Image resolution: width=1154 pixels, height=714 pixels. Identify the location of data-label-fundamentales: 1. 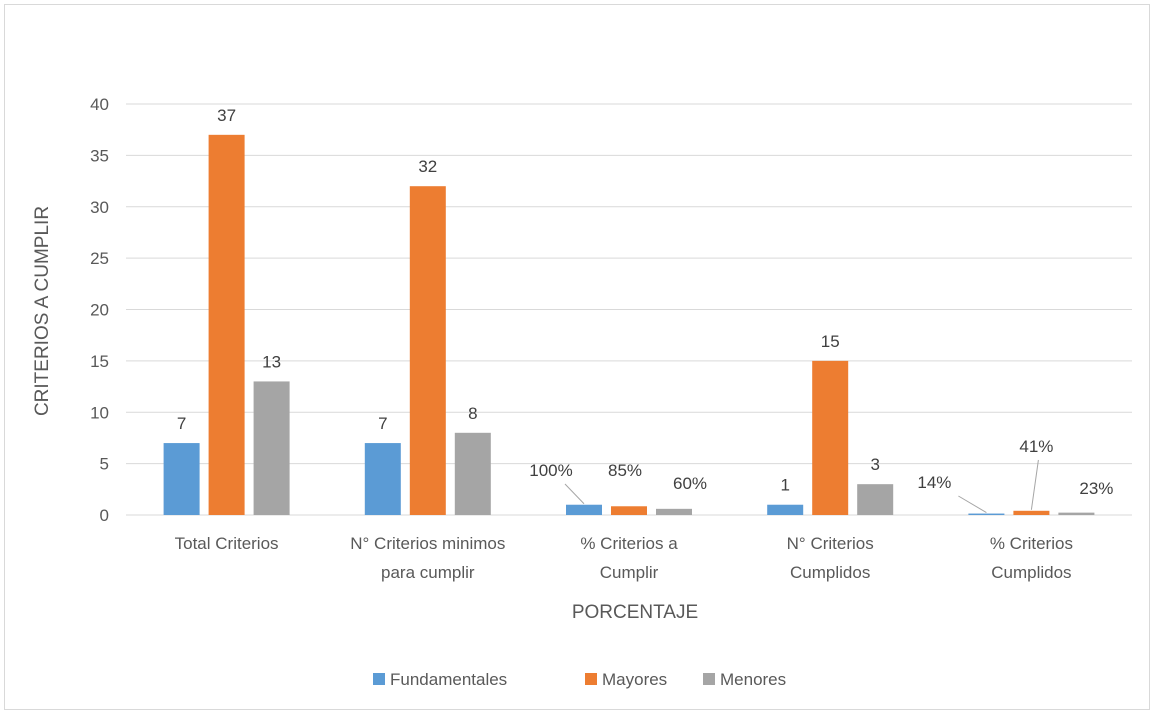
(784, 485).